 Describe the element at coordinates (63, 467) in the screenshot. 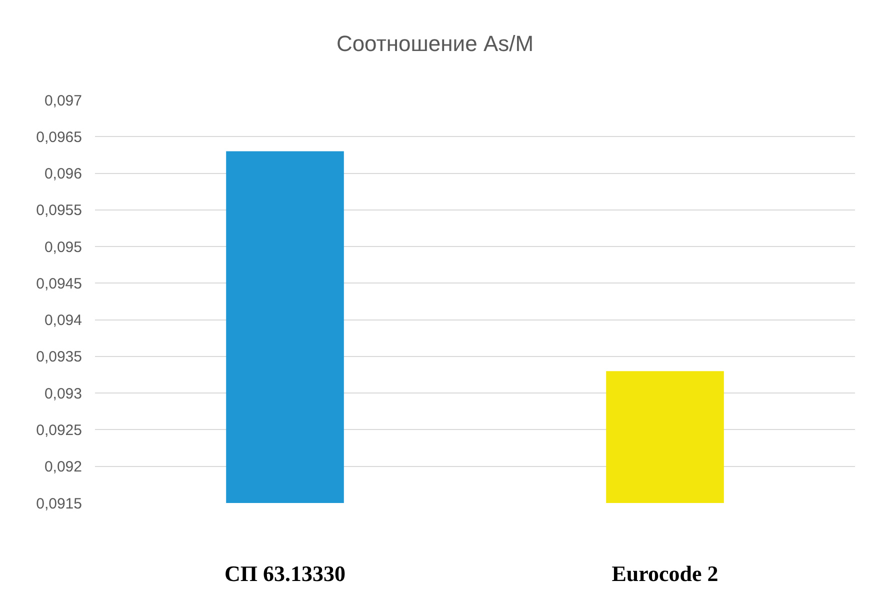

I see `y-tick-label: 0,092` at that location.